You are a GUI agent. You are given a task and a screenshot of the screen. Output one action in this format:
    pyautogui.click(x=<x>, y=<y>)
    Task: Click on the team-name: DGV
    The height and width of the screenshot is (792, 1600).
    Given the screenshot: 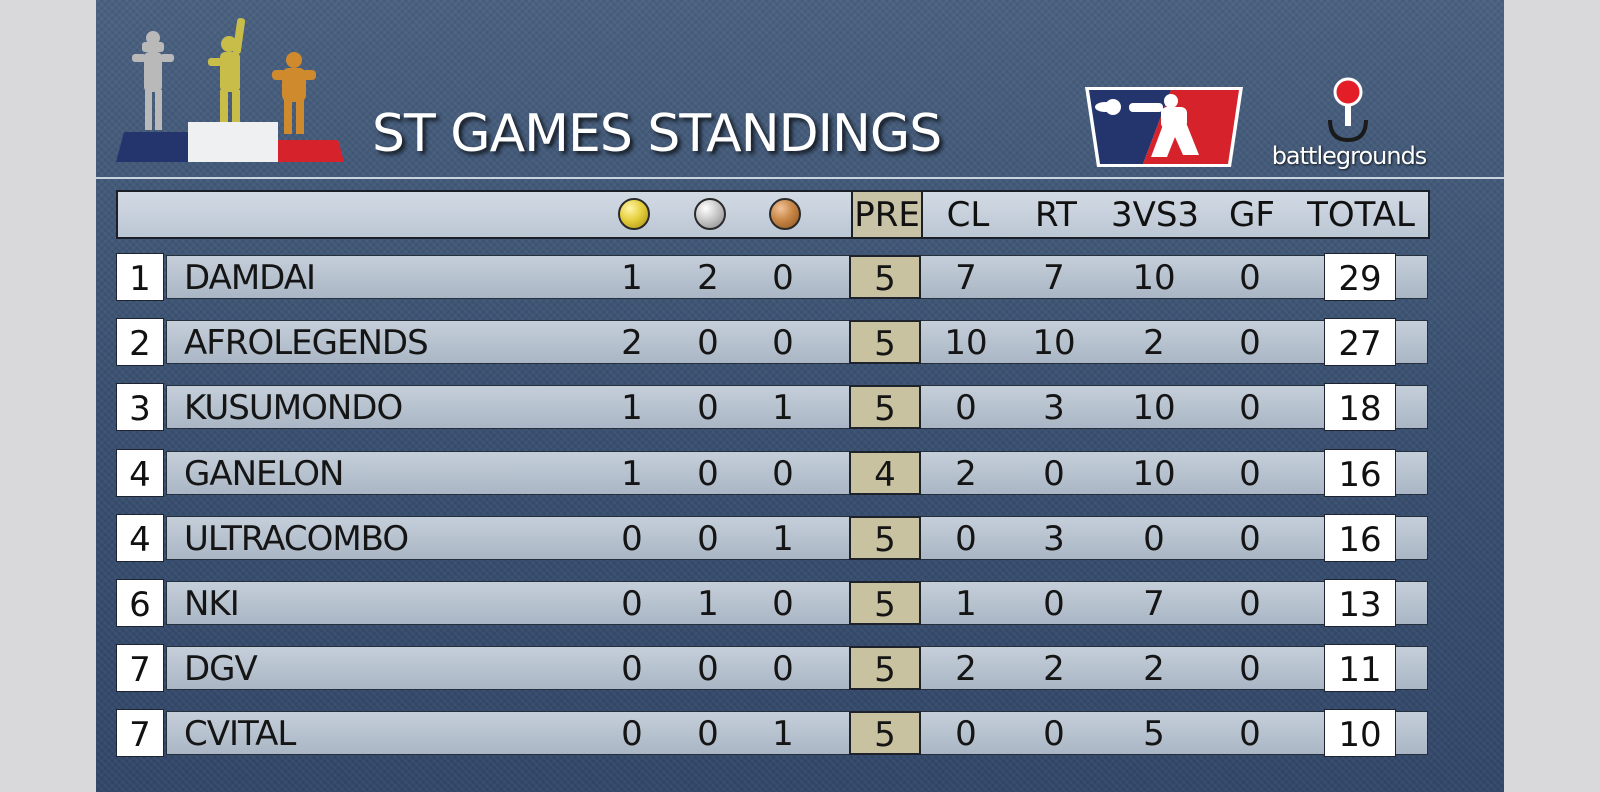 What is the action you would take?
    pyautogui.click(x=221, y=669)
    